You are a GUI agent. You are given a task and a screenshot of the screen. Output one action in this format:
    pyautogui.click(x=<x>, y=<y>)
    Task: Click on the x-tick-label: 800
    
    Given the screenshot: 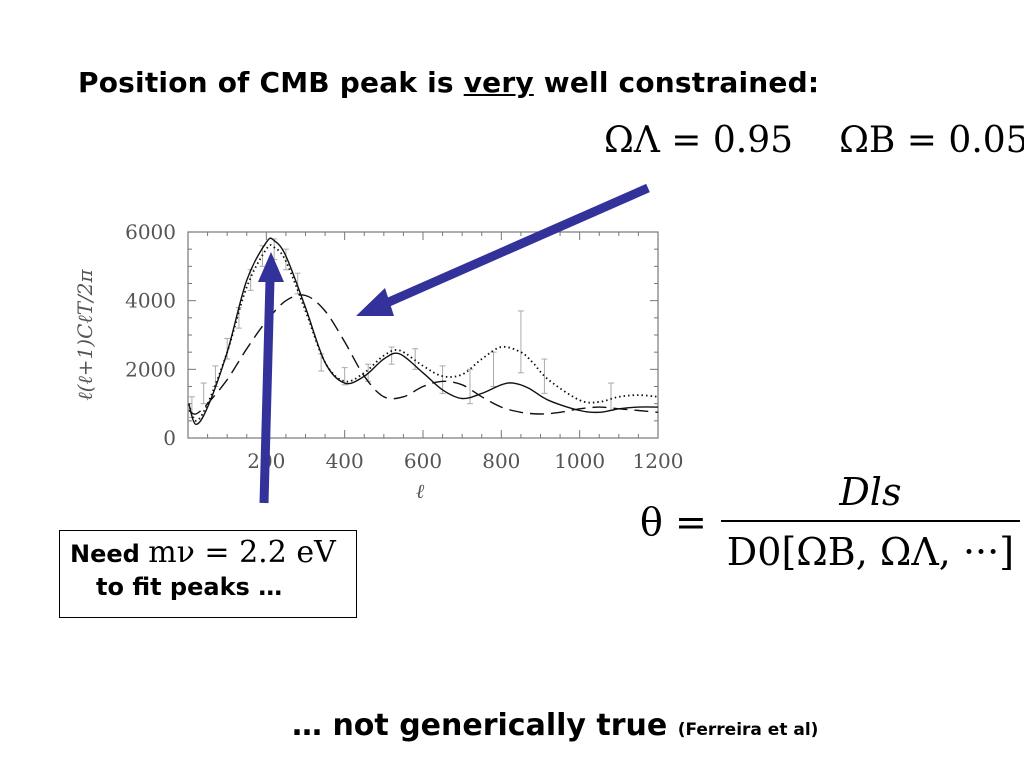 What is the action you would take?
    pyautogui.click(x=501, y=461)
    